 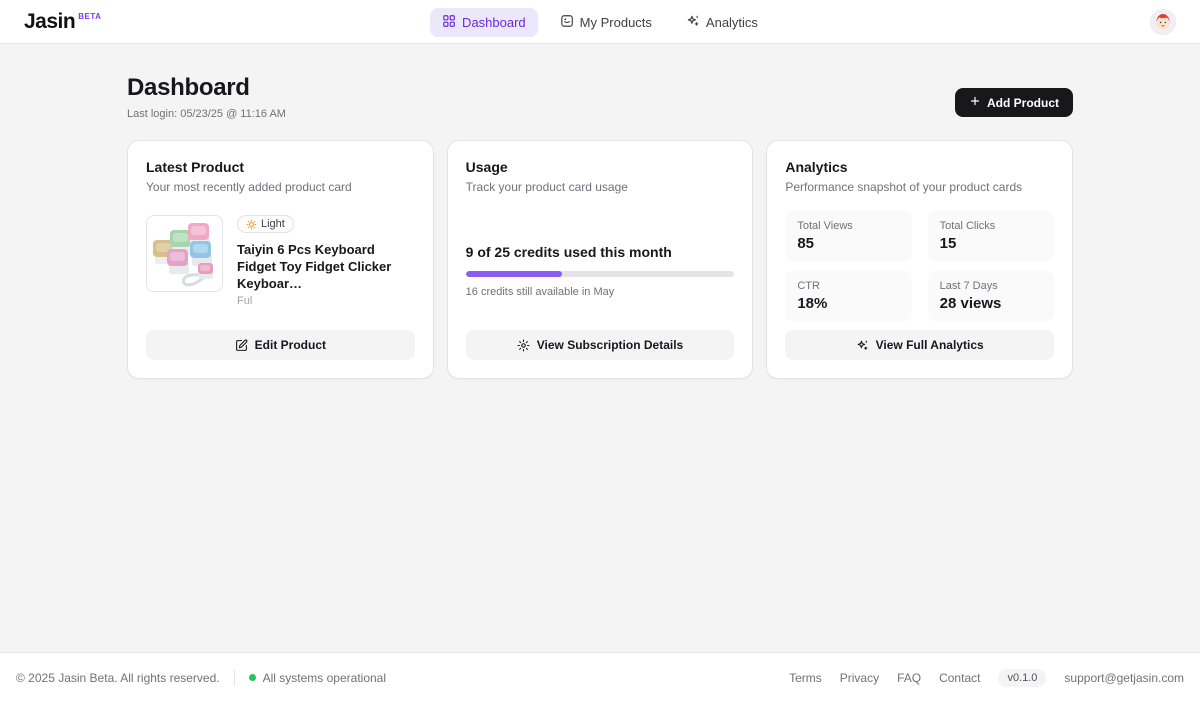 What do you see at coordinates (1022, 677) in the screenshot?
I see `version-badge: v0.1.0` at bounding box center [1022, 677].